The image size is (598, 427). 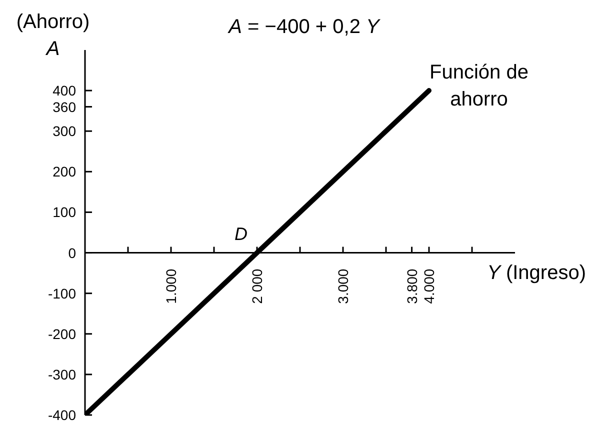 I want to click on series-label: Función de ahorro, so click(x=479, y=86).